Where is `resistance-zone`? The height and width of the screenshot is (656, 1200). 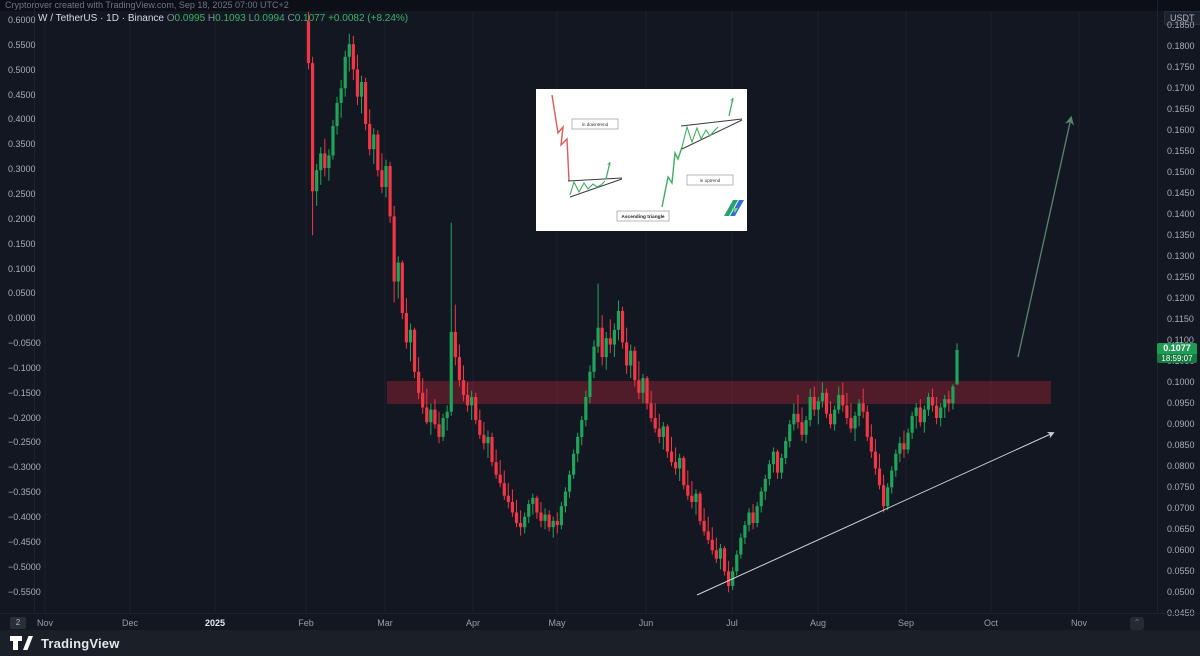
resistance-zone is located at coordinates (719, 392).